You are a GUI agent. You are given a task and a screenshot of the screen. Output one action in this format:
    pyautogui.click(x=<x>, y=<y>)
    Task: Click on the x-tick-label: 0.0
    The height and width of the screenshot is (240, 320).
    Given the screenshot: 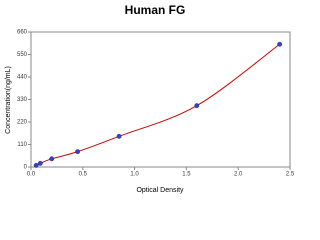 What is the action you would take?
    pyautogui.click(x=31, y=175)
    